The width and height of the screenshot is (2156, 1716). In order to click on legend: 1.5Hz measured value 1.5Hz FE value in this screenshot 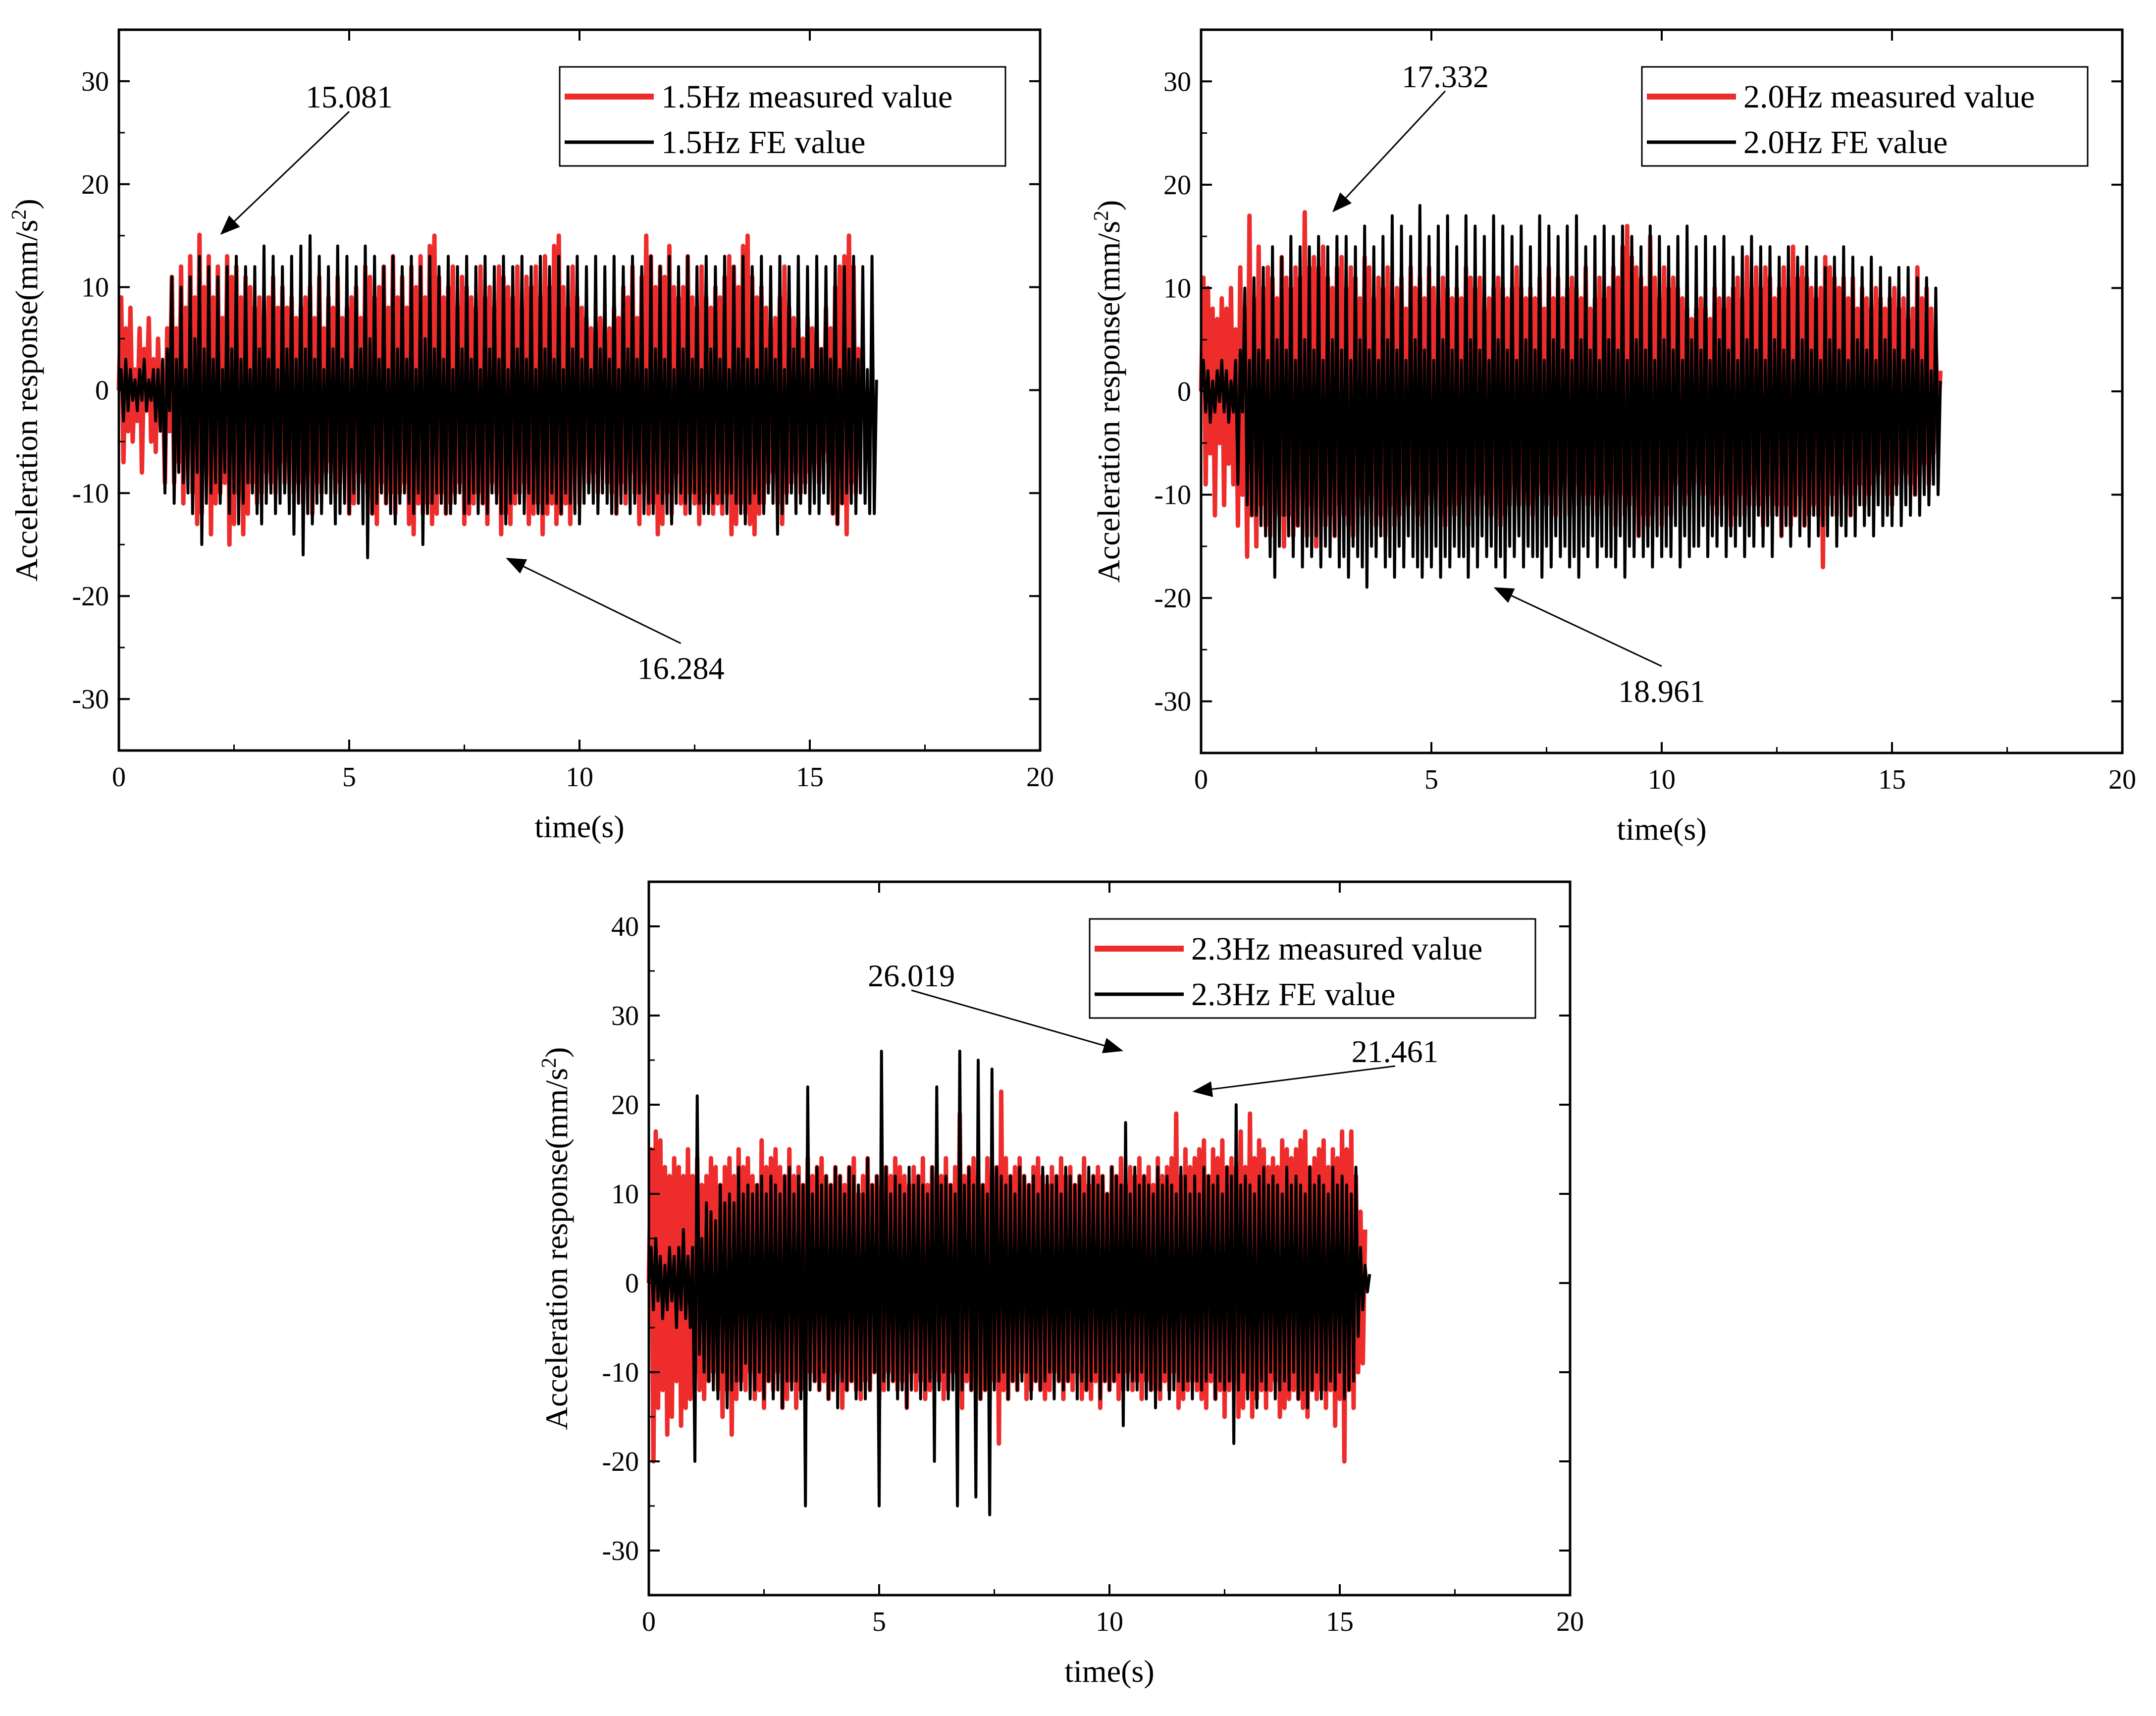, I will do `click(782, 116)`.